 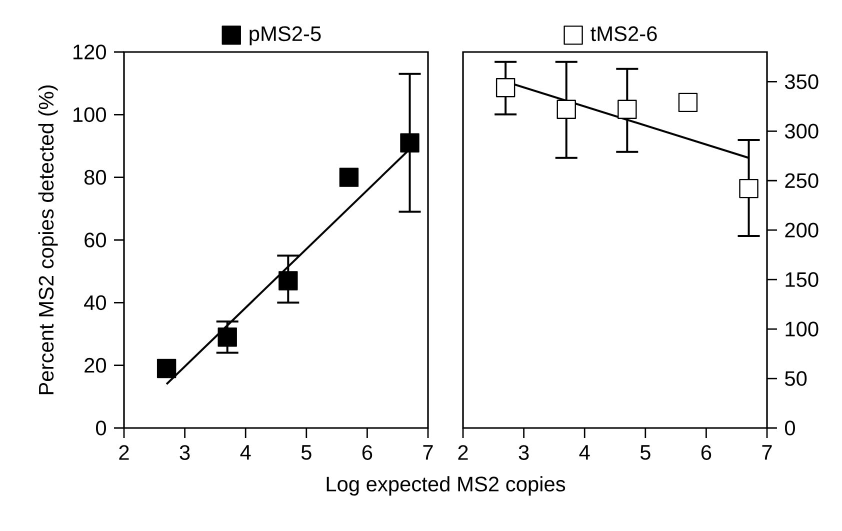 I want to click on y-tick-label: 60, so click(x=95, y=240).